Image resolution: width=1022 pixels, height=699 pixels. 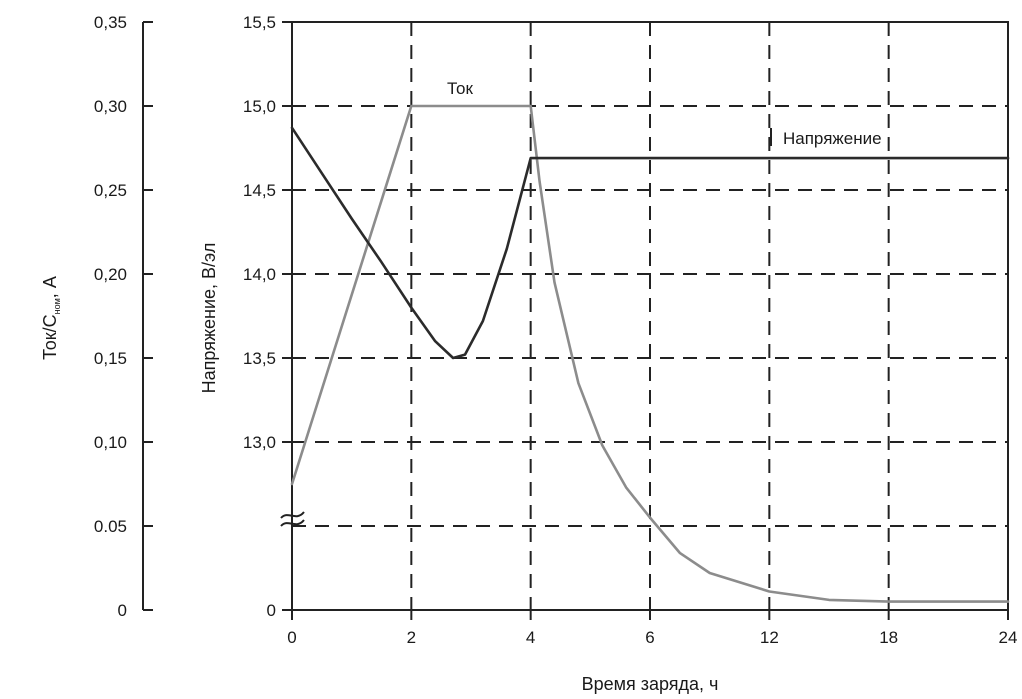 What do you see at coordinates (259, 22) in the screenshot?
I see `voltage-tick-label: 15,5` at bounding box center [259, 22].